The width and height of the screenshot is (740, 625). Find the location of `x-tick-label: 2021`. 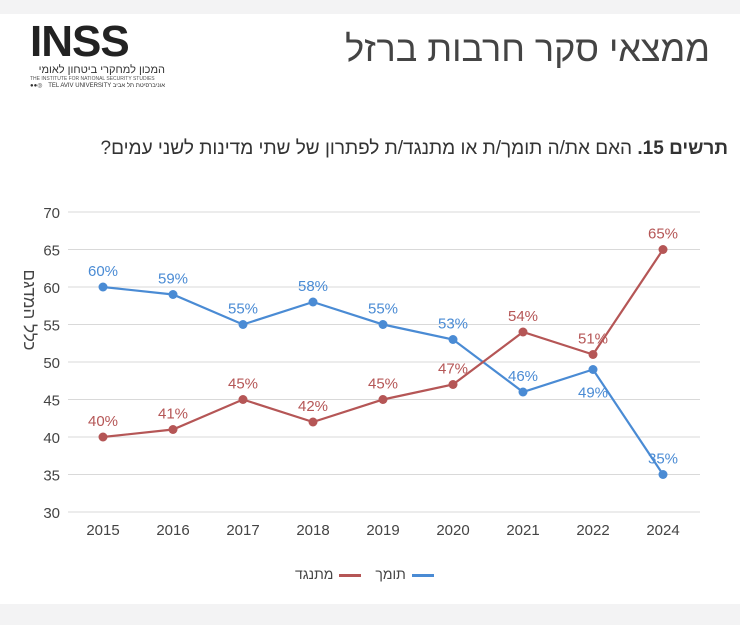

x-tick-label: 2021 is located at coordinates (522, 530).